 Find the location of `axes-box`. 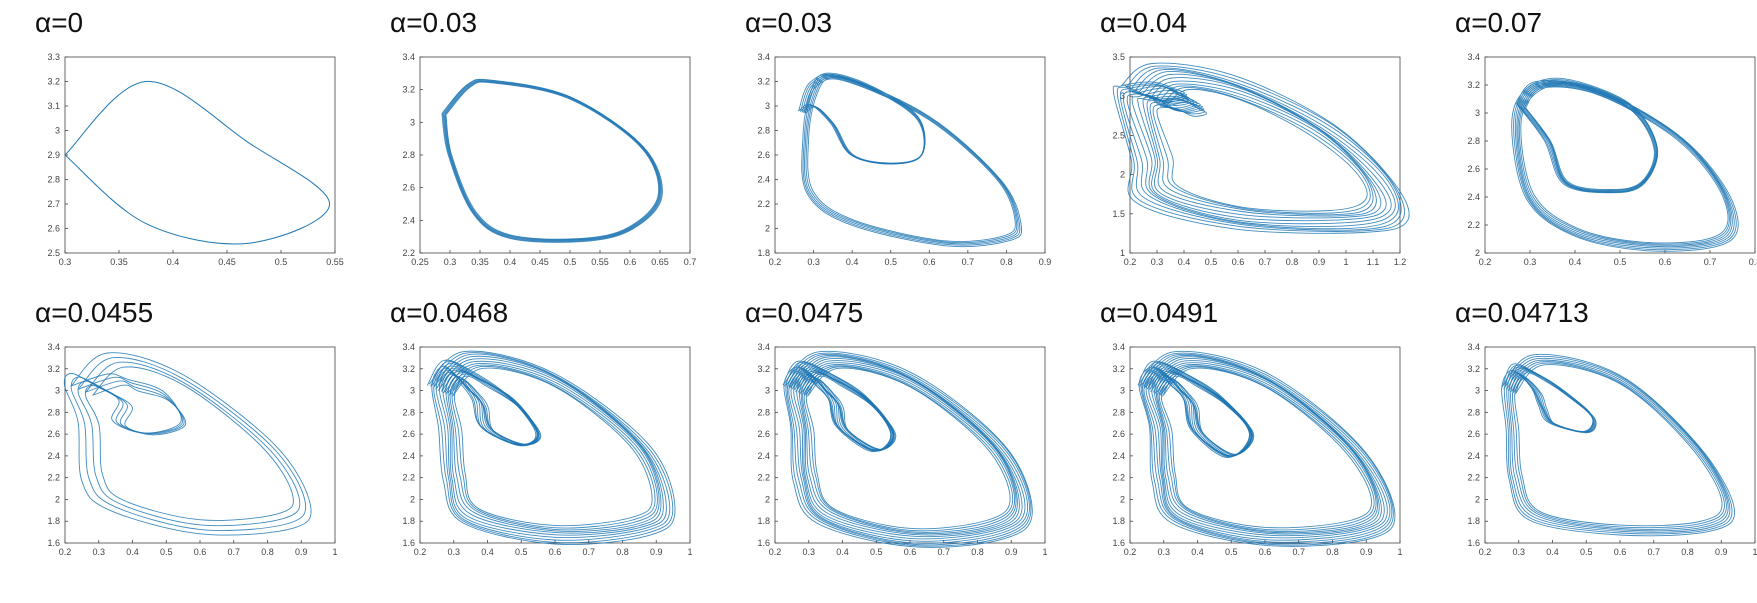

axes-box is located at coordinates (1620, 155).